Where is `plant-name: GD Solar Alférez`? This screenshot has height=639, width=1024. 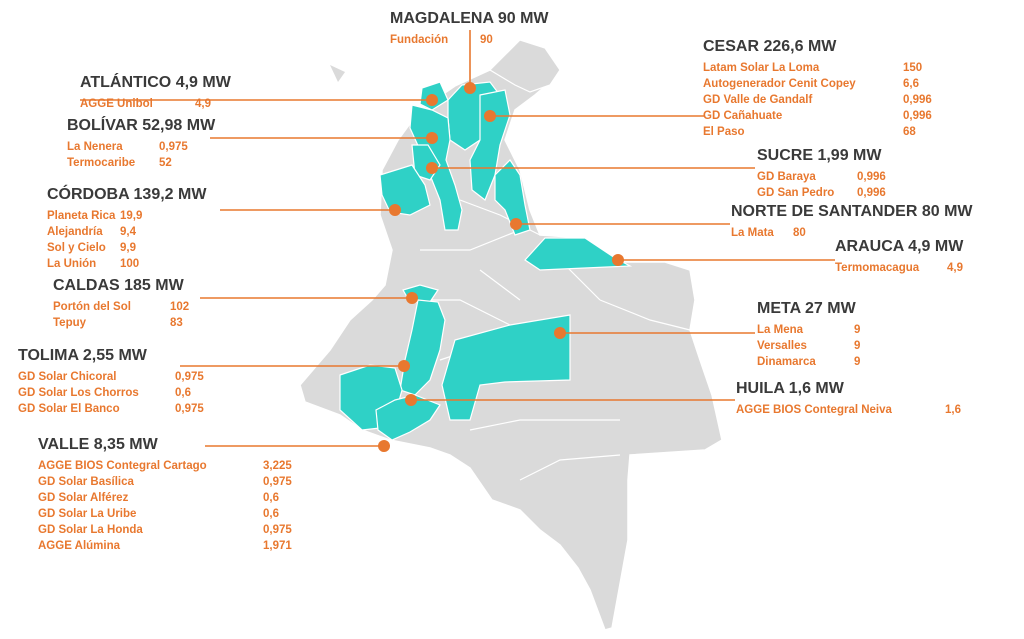
plant-name: GD Solar Alférez is located at coordinates (83, 498).